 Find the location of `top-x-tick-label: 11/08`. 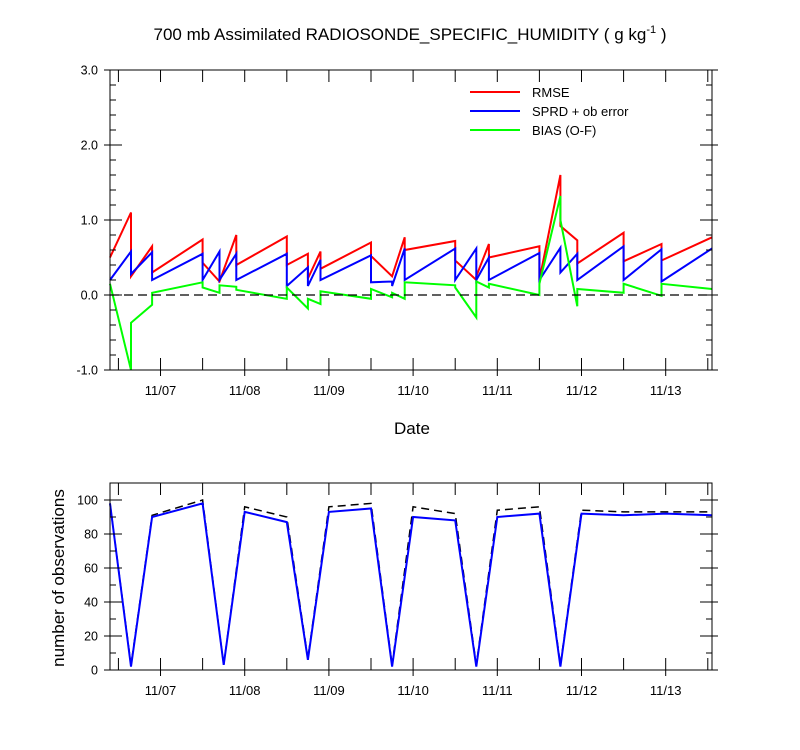

top-x-tick-label: 11/08 is located at coordinates (245, 390).